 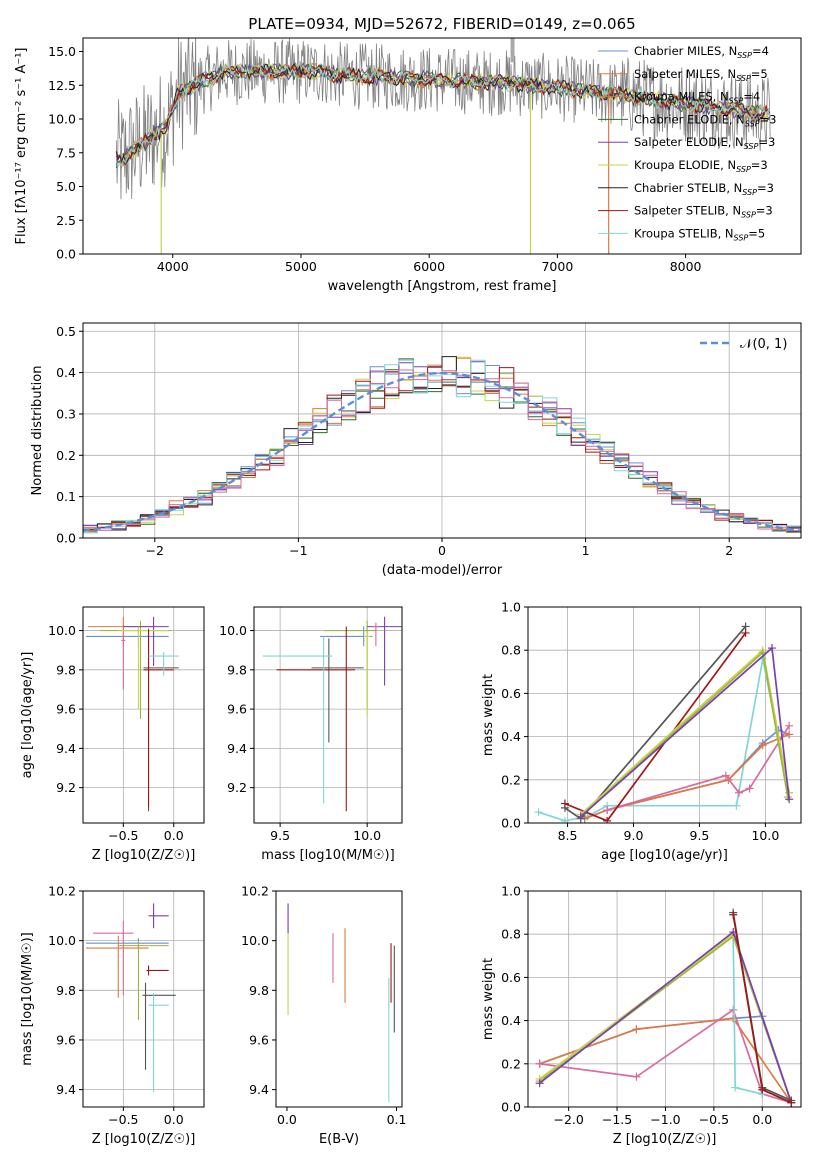 I want to click on legend-entry: Chabrier ELODIE, NSSP=3, so click(x=705, y=120).